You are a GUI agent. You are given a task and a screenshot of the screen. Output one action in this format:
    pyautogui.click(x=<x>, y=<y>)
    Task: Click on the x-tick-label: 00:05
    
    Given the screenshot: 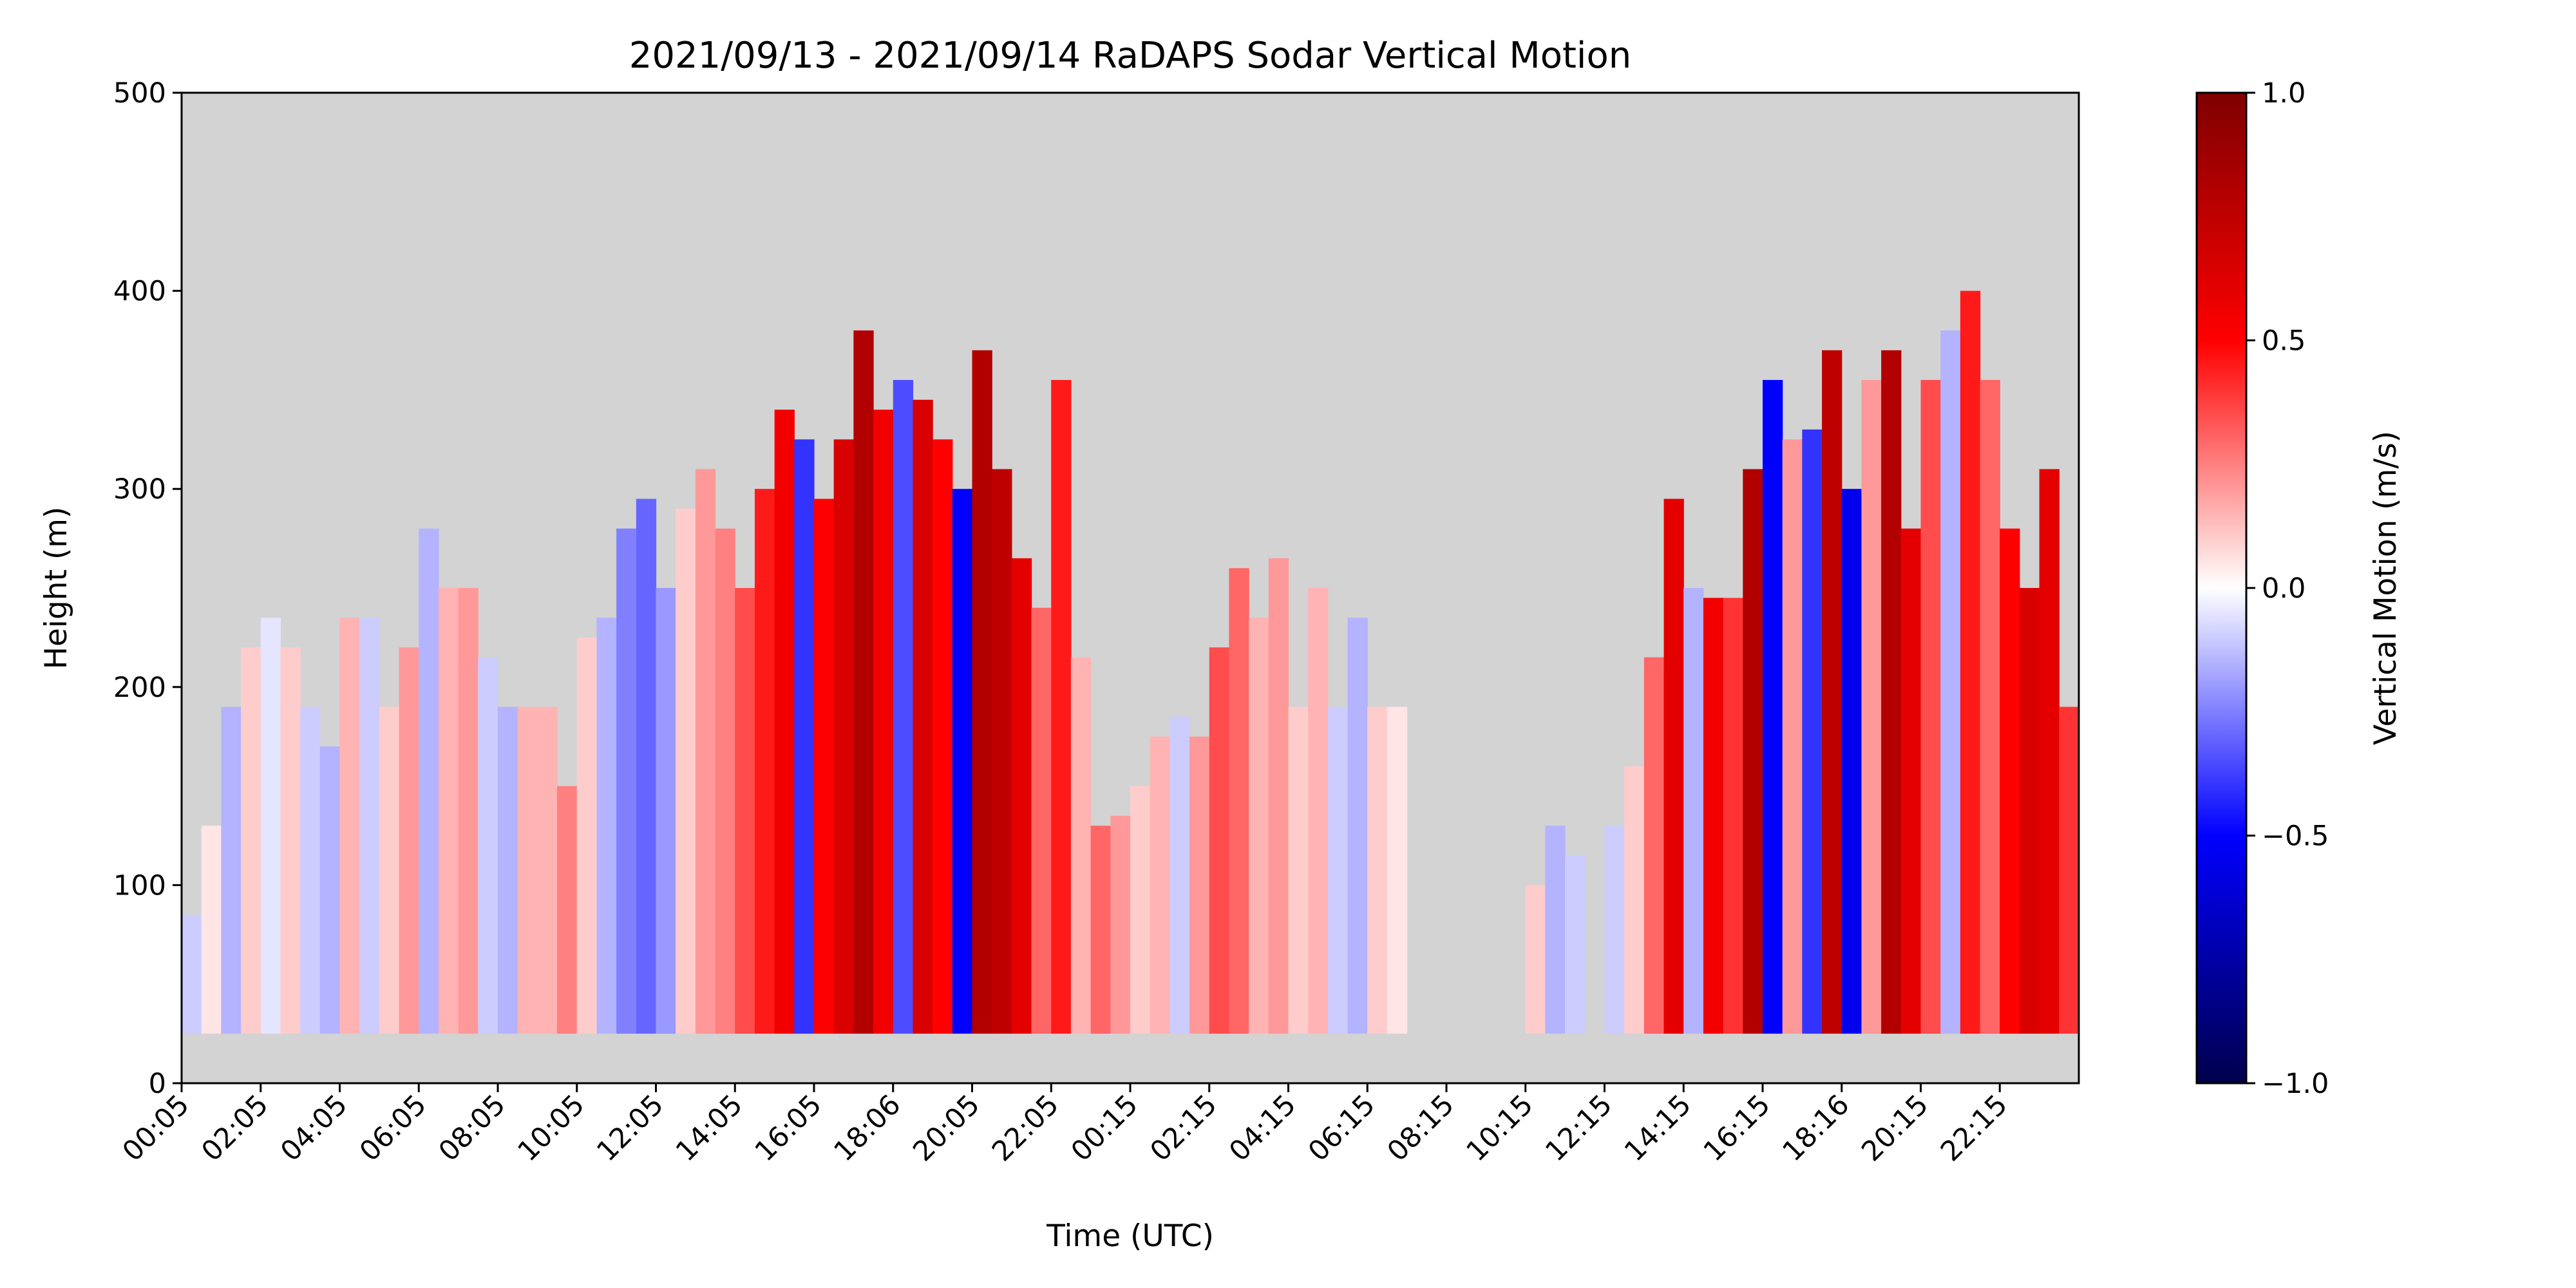 What is the action you would take?
    pyautogui.click(x=156, y=1128)
    